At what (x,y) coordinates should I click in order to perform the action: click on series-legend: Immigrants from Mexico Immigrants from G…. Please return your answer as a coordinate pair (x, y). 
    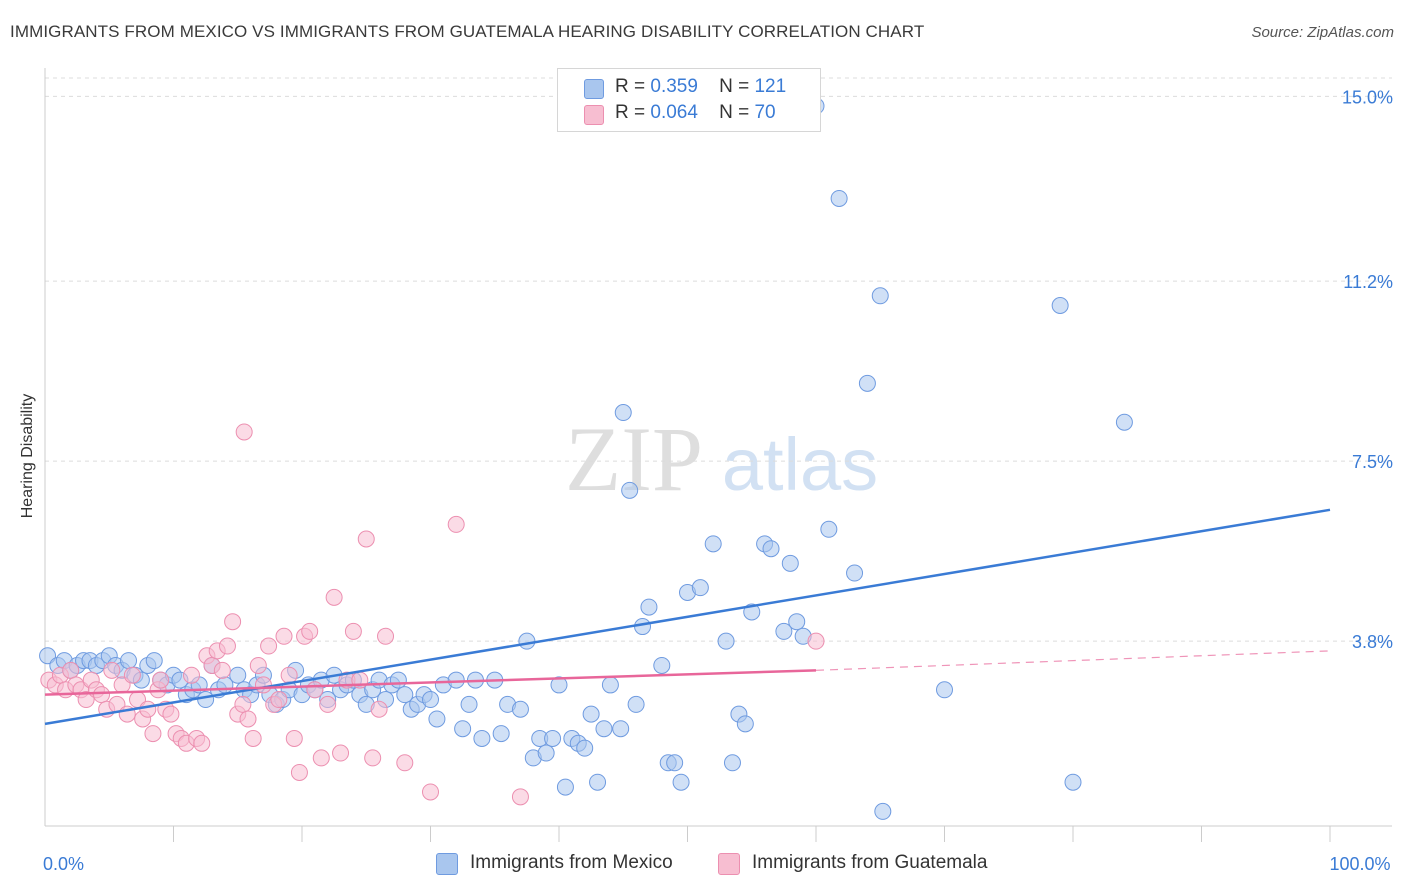
    Looking at the image, I should click on (703, 865).